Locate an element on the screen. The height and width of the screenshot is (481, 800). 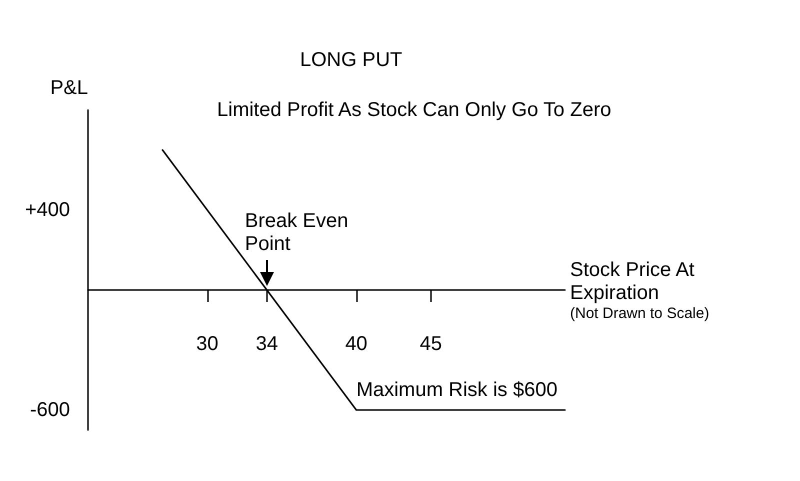
y-axis-title: P&L is located at coordinates (69, 88).